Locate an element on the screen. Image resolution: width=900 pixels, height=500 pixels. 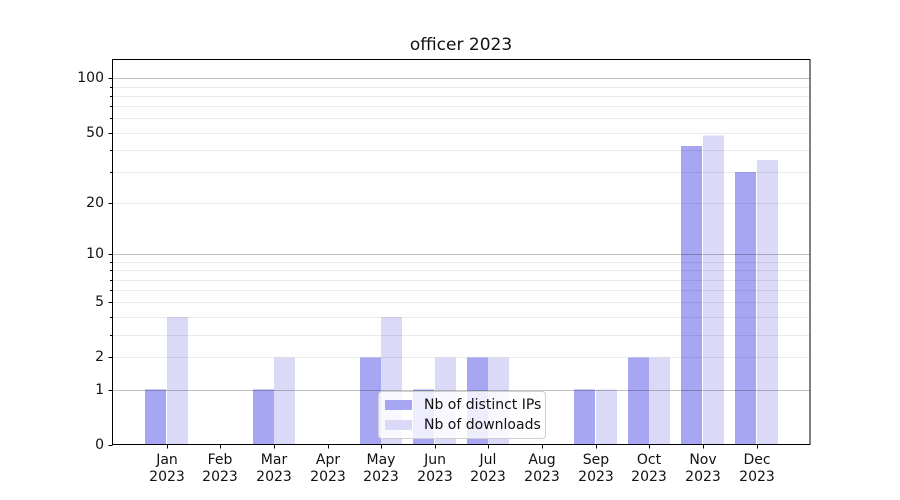
x-tick-label-oct: Oct 2023 is located at coordinates (649, 469).